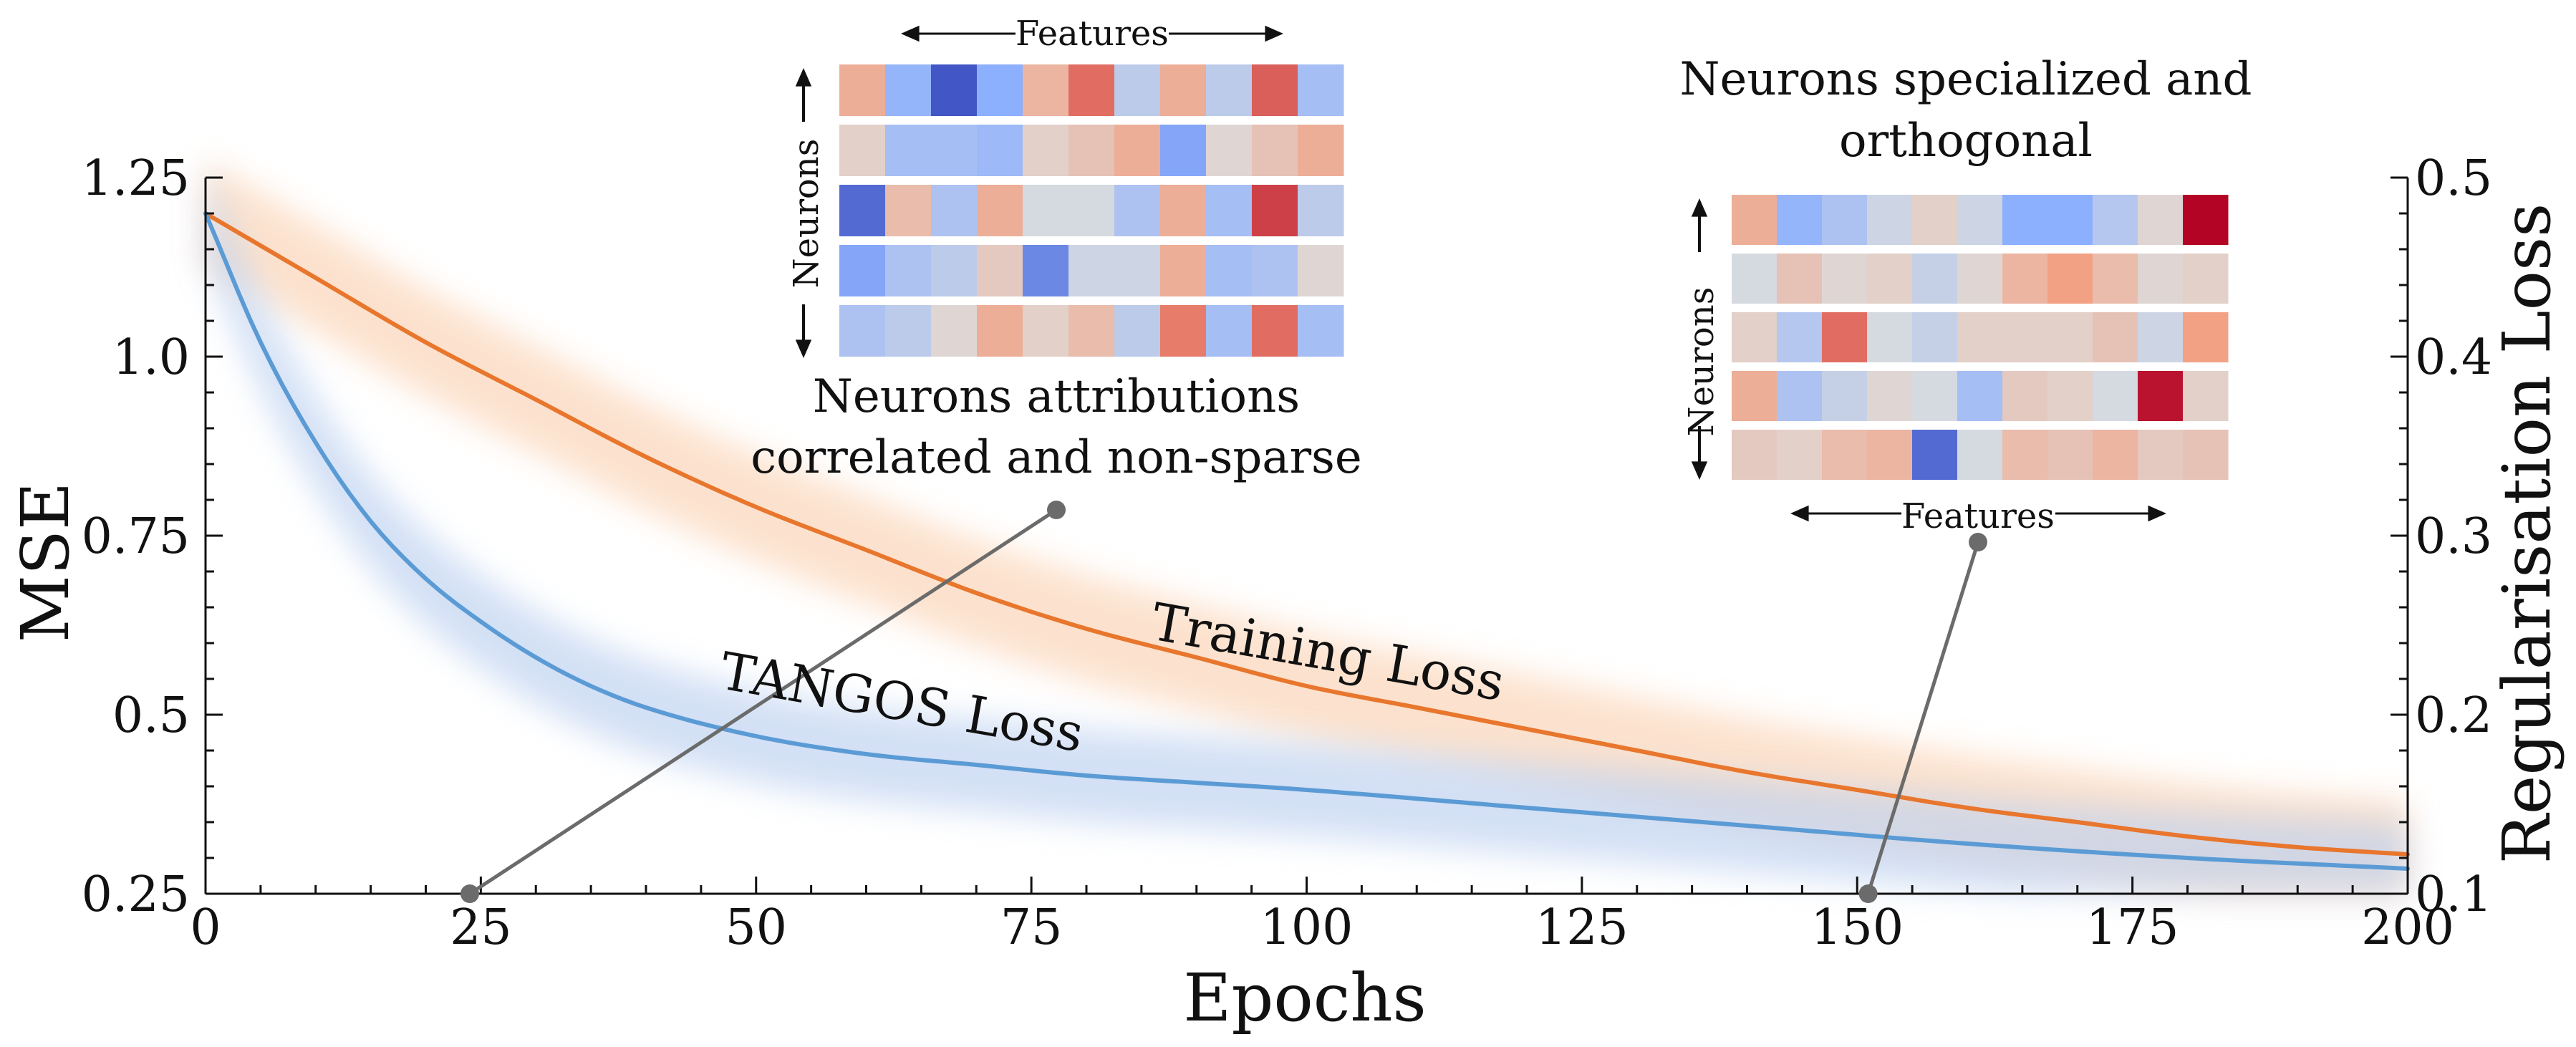 The width and height of the screenshot is (2576, 1047). Describe the element at coordinates (2132, 927) in the screenshot. I see `x-tick-label: 175` at that location.